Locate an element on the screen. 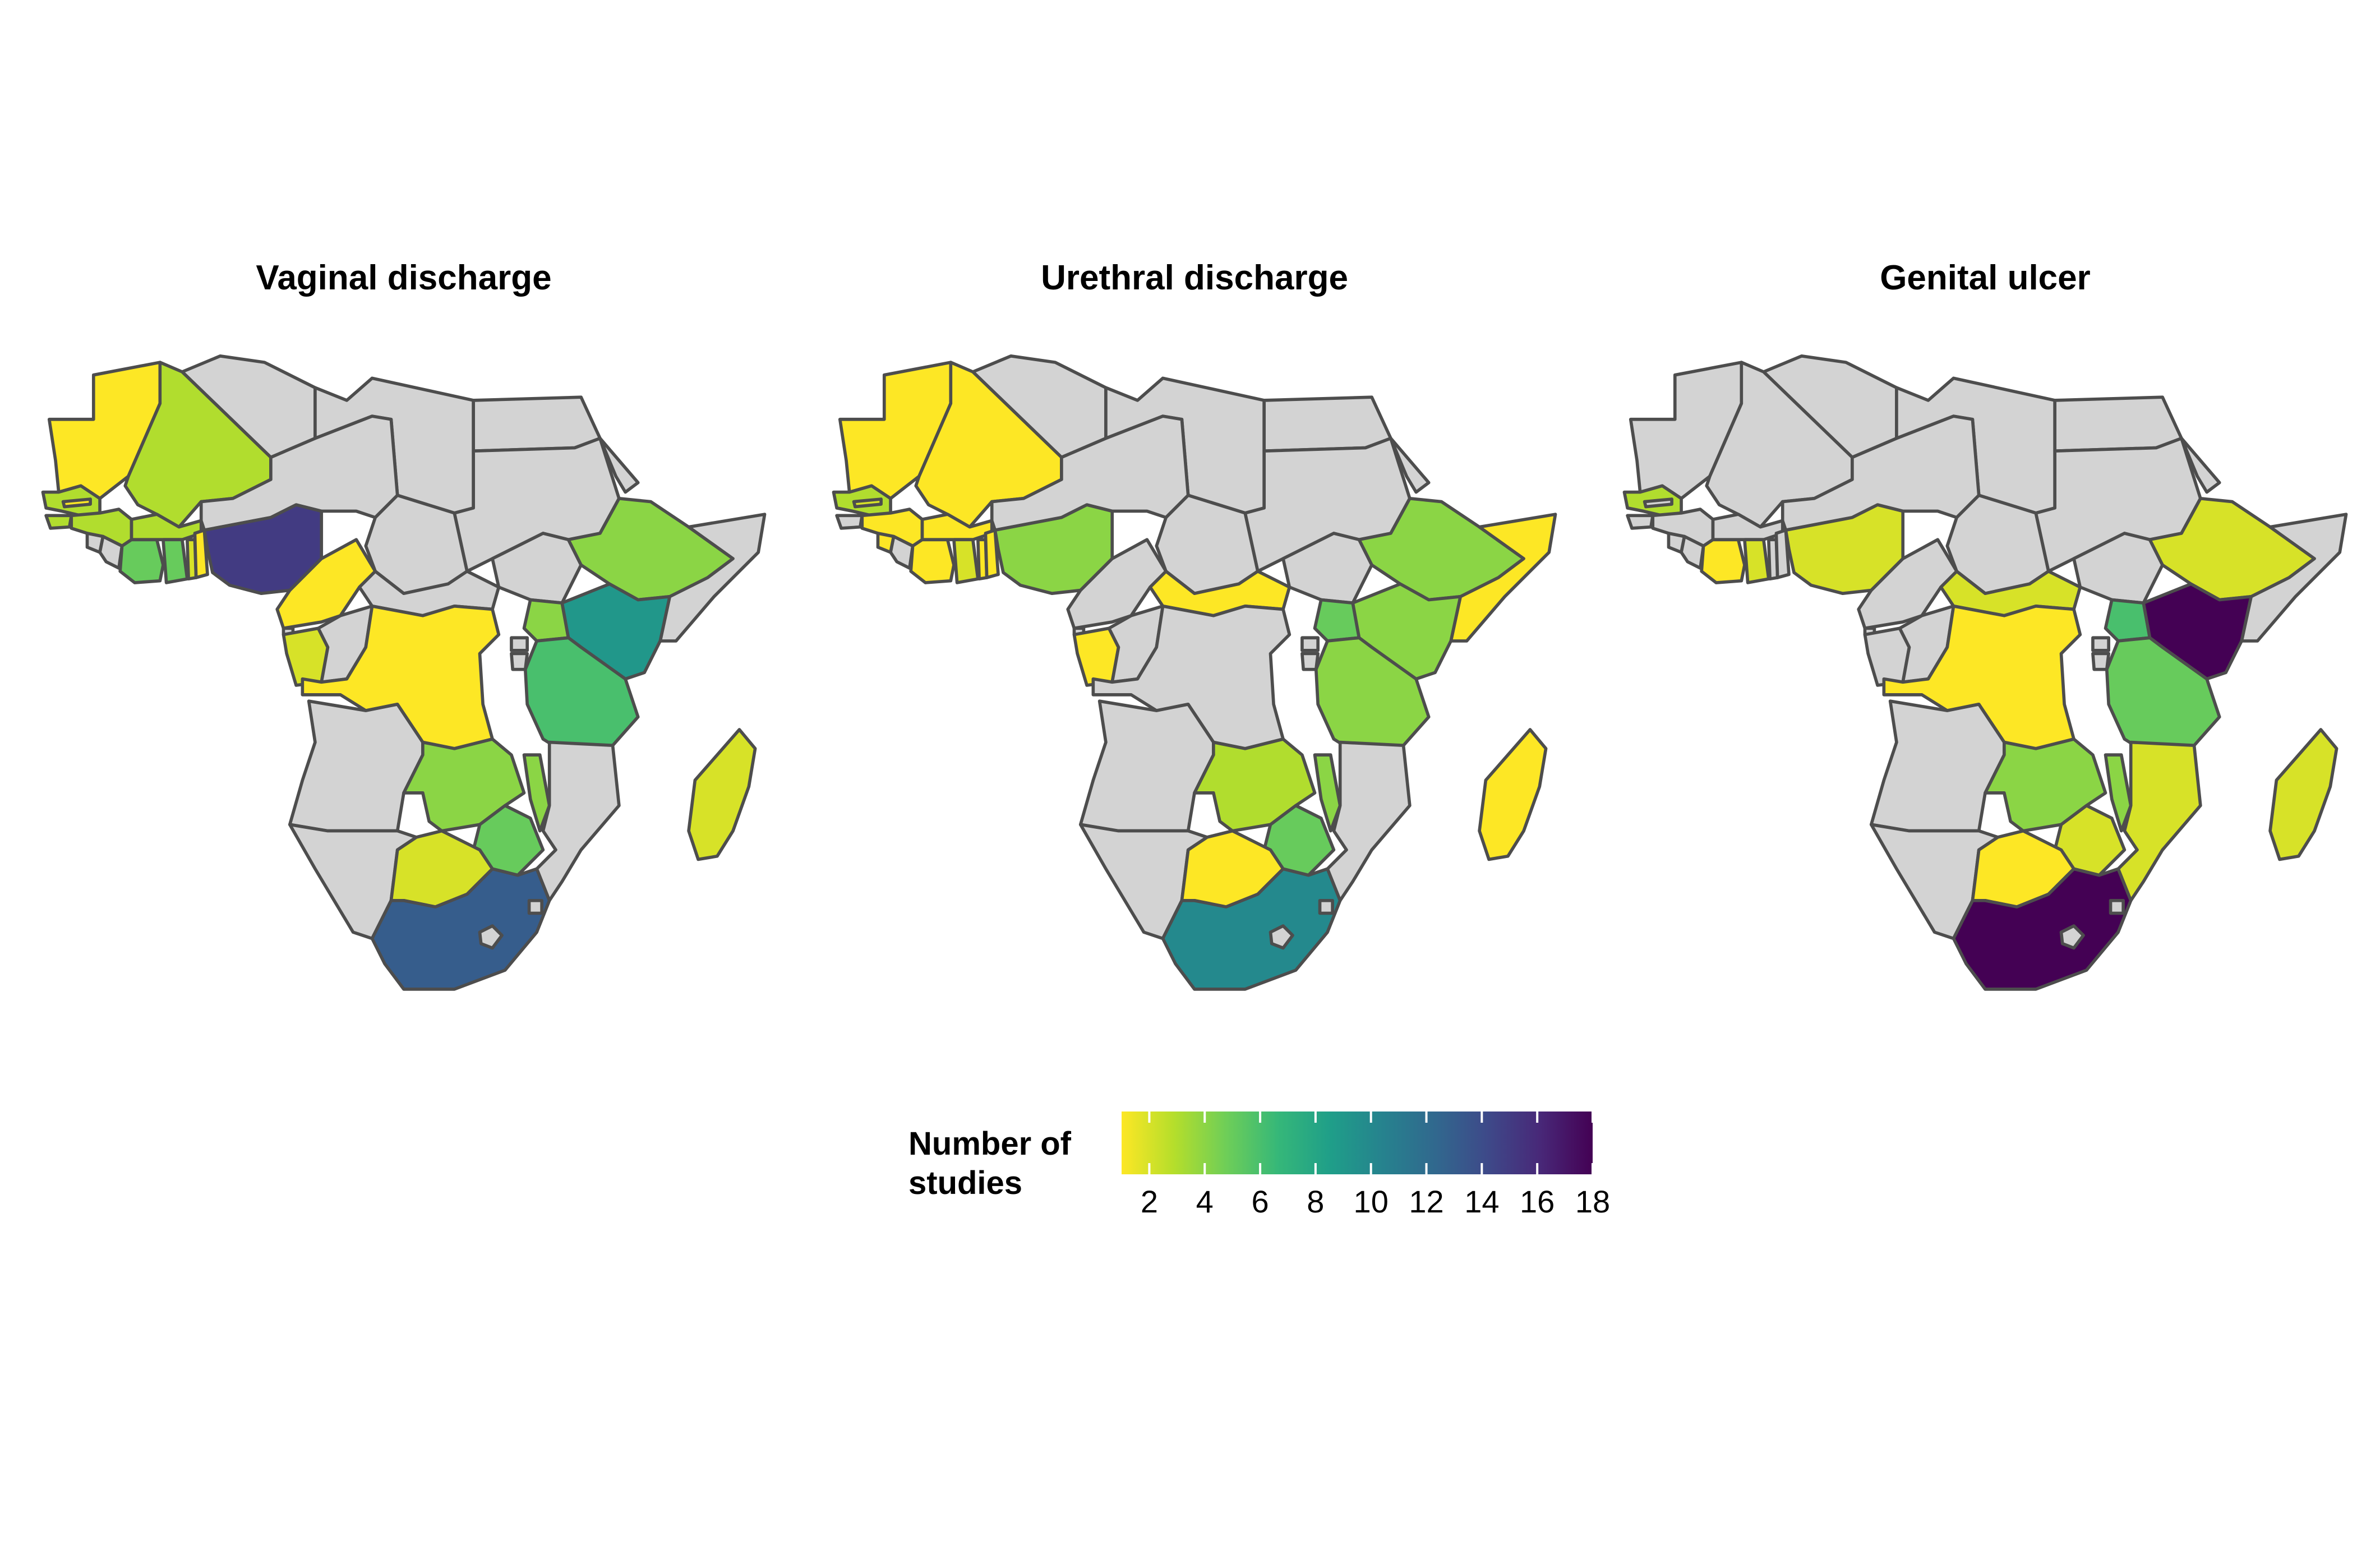  legend-tick-label: 12 is located at coordinates (1426, 1202).